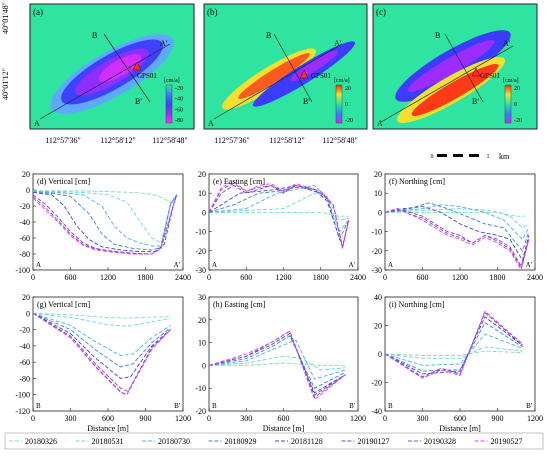 The width and height of the screenshot is (550, 459). I want to click on colorbar-tick: 20, so click(348, 89).